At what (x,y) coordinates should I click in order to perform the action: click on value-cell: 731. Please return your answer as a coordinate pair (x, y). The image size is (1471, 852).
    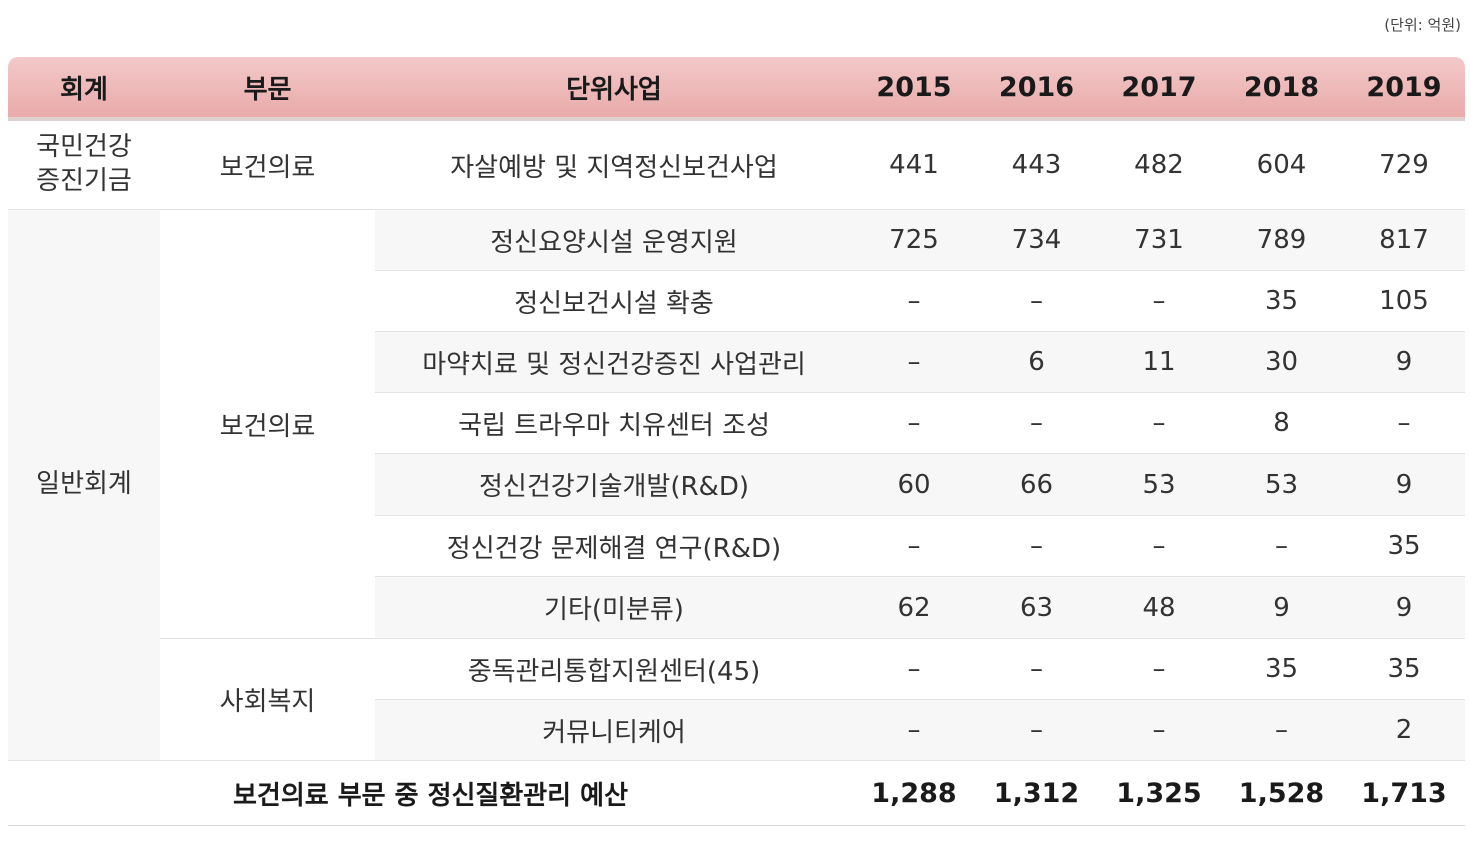
    Looking at the image, I should click on (1159, 240).